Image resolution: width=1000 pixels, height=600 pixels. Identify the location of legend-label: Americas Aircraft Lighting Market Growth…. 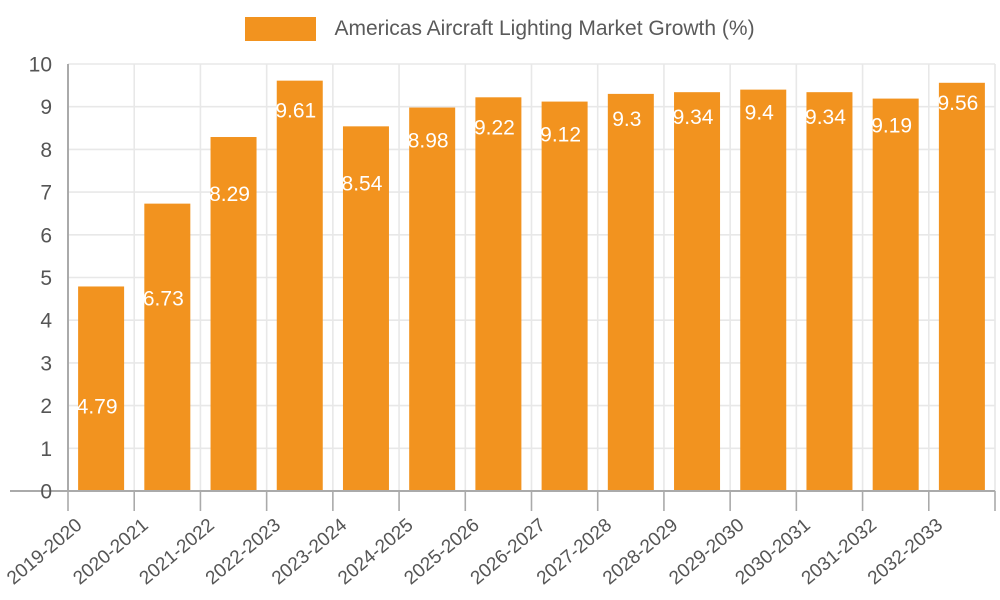
(544, 28).